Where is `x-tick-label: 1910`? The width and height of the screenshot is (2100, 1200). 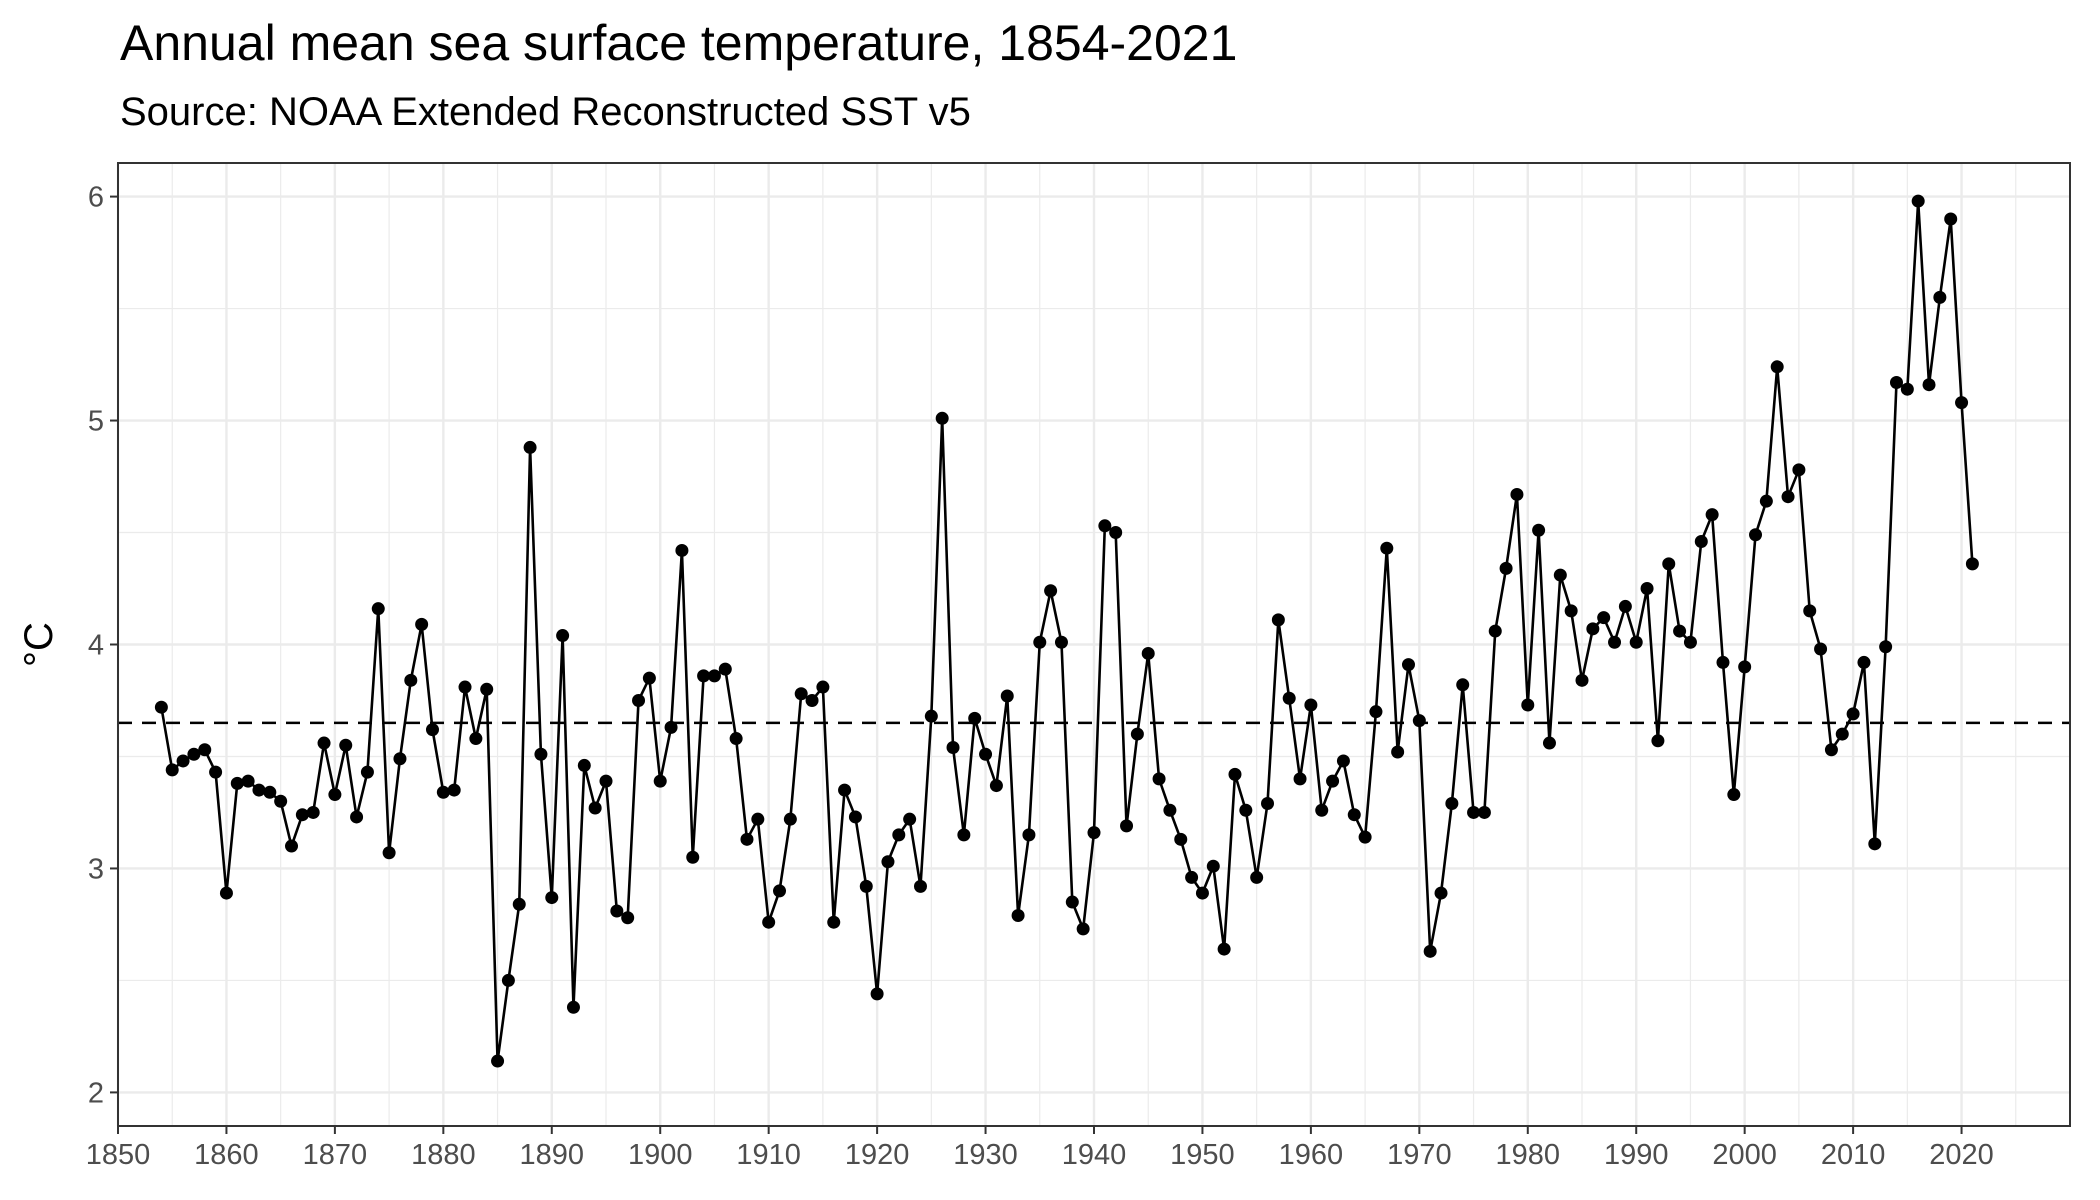
x-tick-label: 1910 is located at coordinates (768, 1155).